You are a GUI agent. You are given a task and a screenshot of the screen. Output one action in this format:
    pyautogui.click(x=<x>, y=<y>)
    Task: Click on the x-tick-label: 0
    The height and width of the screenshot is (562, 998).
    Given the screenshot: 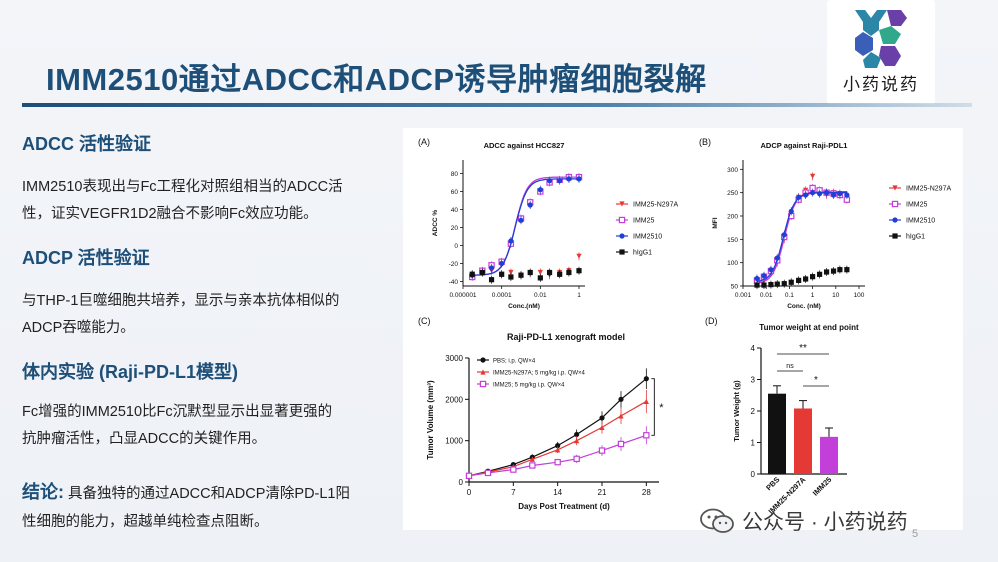 What is the action you would take?
    pyautogui.click(x=469, y=492)
    